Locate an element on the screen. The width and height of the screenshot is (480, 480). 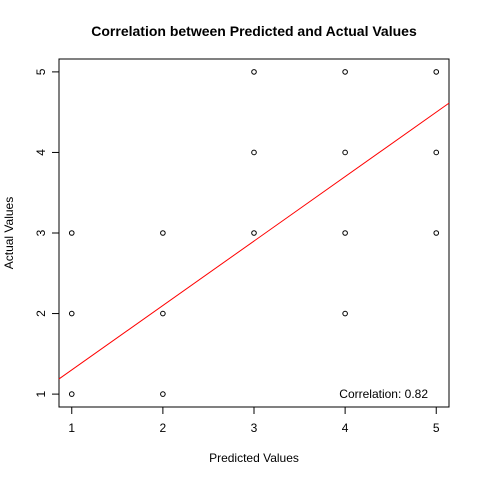
y-tick-label: 3 is located at coordinates (41, 232).